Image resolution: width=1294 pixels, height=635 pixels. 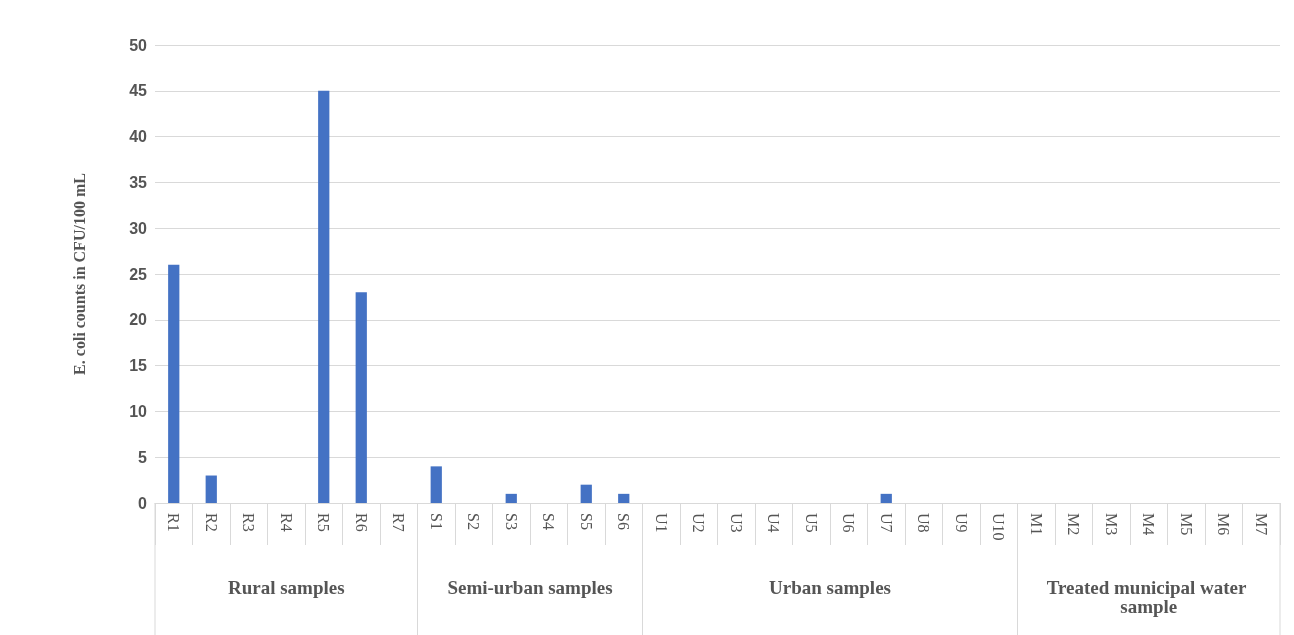 I want to click on x-tick-label: S1, so click(x=436, y=521).